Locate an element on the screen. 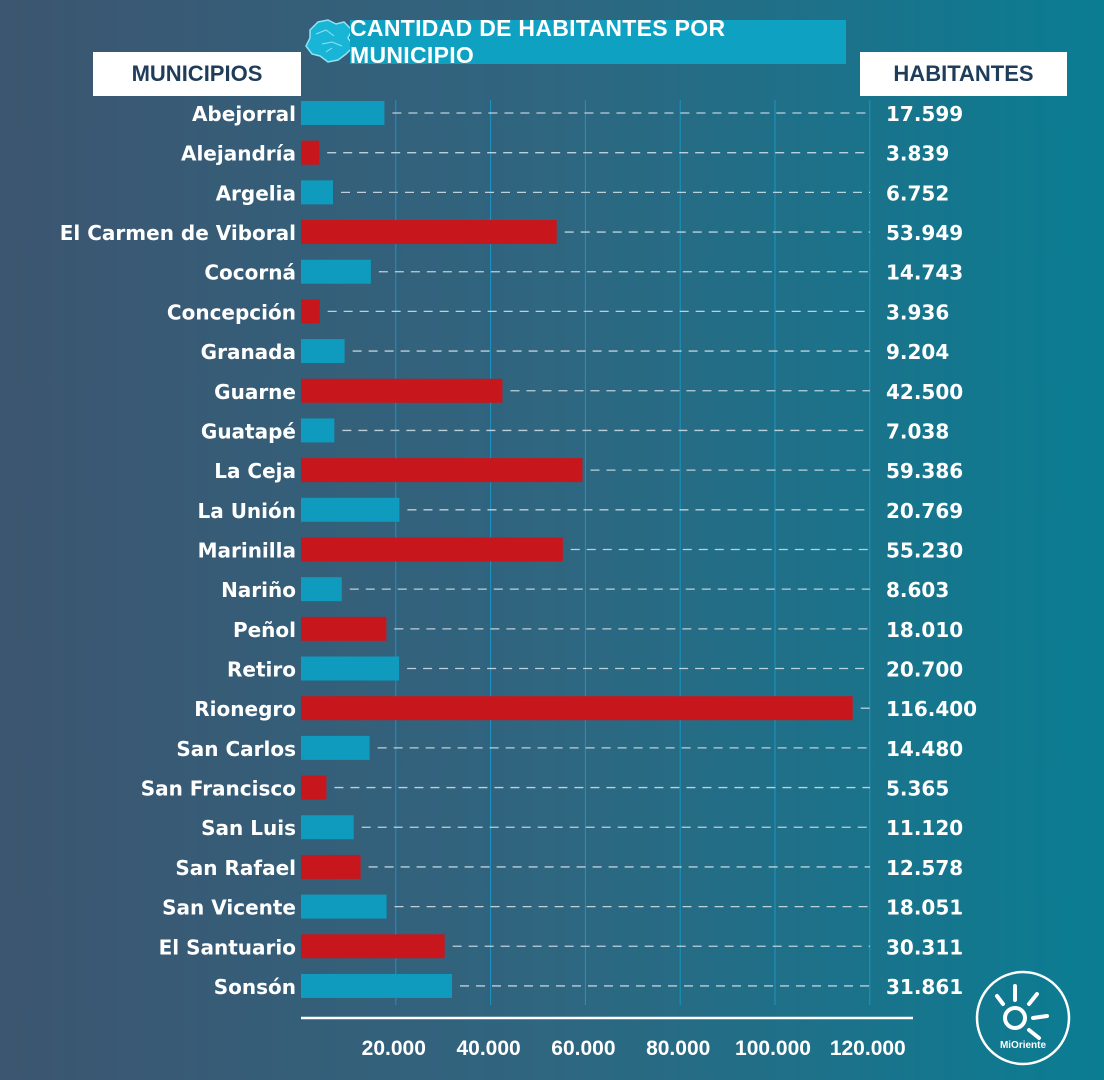 This screenshot has width=1104, height=1080. category-label: Granada is located at coordinates (248, 352).